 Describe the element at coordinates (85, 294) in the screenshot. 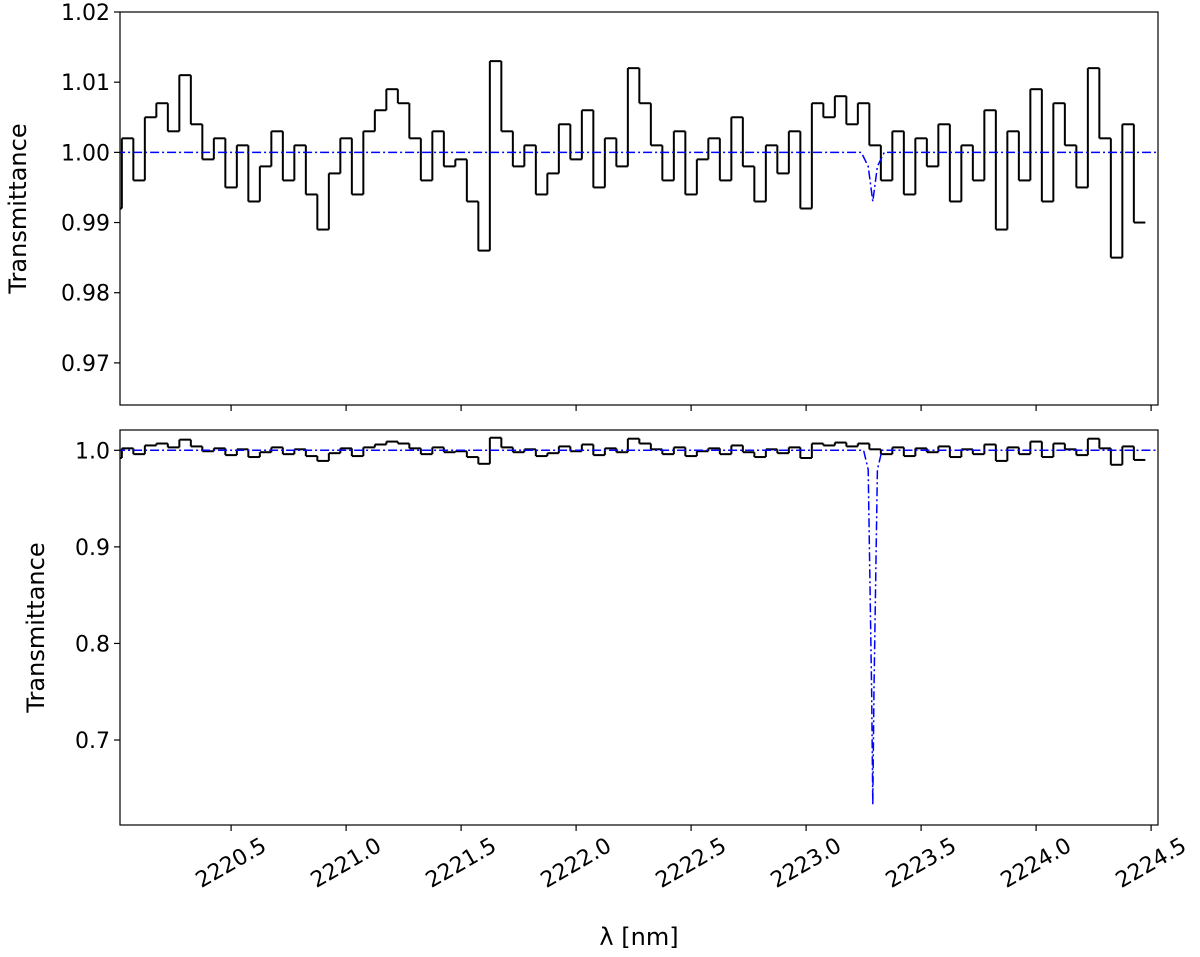

I see `y-tick-label: 0.98` at that location.